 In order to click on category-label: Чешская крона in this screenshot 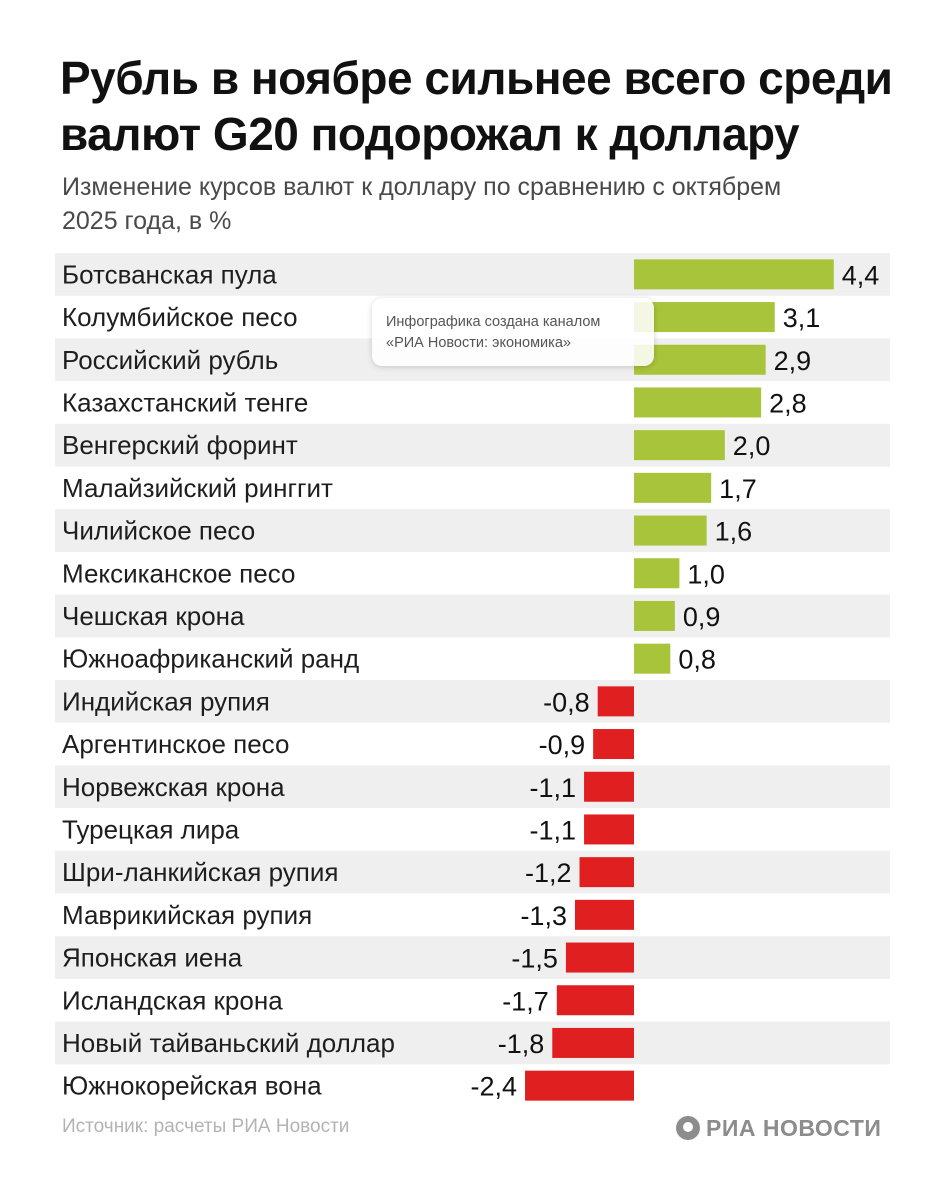, I will do `click(153, 616)`.